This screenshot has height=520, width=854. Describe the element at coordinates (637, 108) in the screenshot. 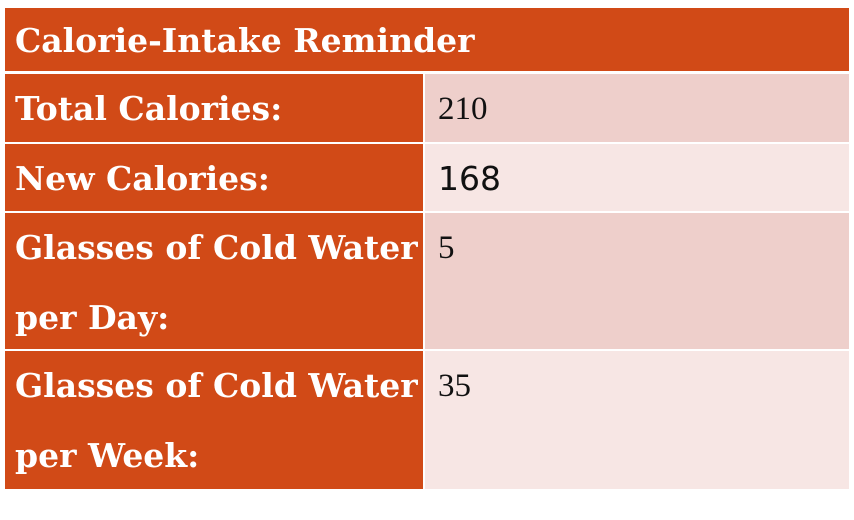

I see `row-value: 210` at that location.